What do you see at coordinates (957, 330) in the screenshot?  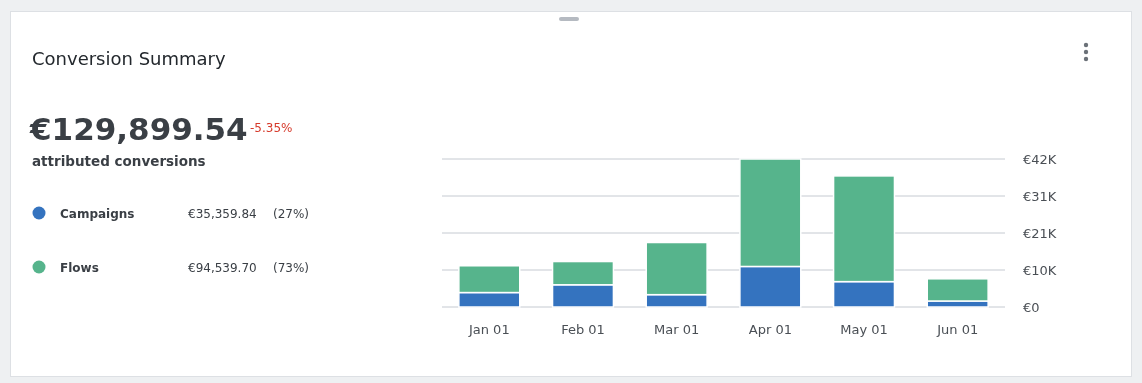 I see `x-tick-label: Jun 01` at bounding box center [957, 330].